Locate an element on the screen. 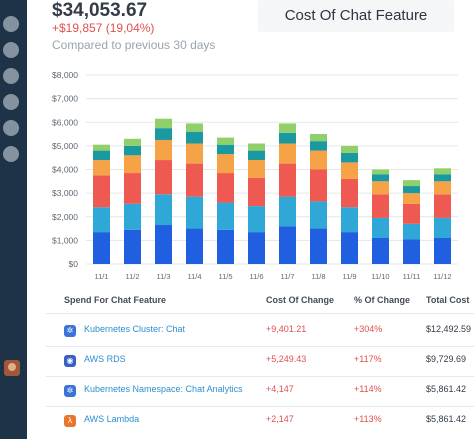 This screenshot has width=474, height=439. y-tick-label: $8,000 is located at coordinates (65, 75).